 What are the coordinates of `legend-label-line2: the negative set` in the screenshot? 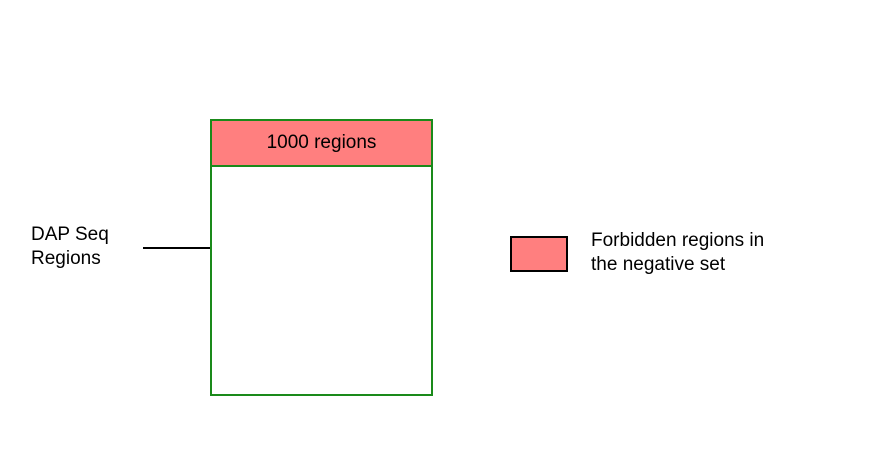 It's located at (658, 264).